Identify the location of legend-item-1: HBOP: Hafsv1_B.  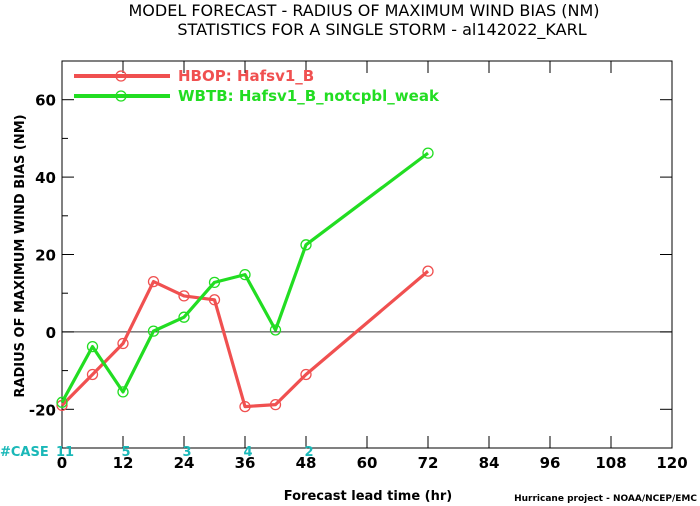
(194, 76).